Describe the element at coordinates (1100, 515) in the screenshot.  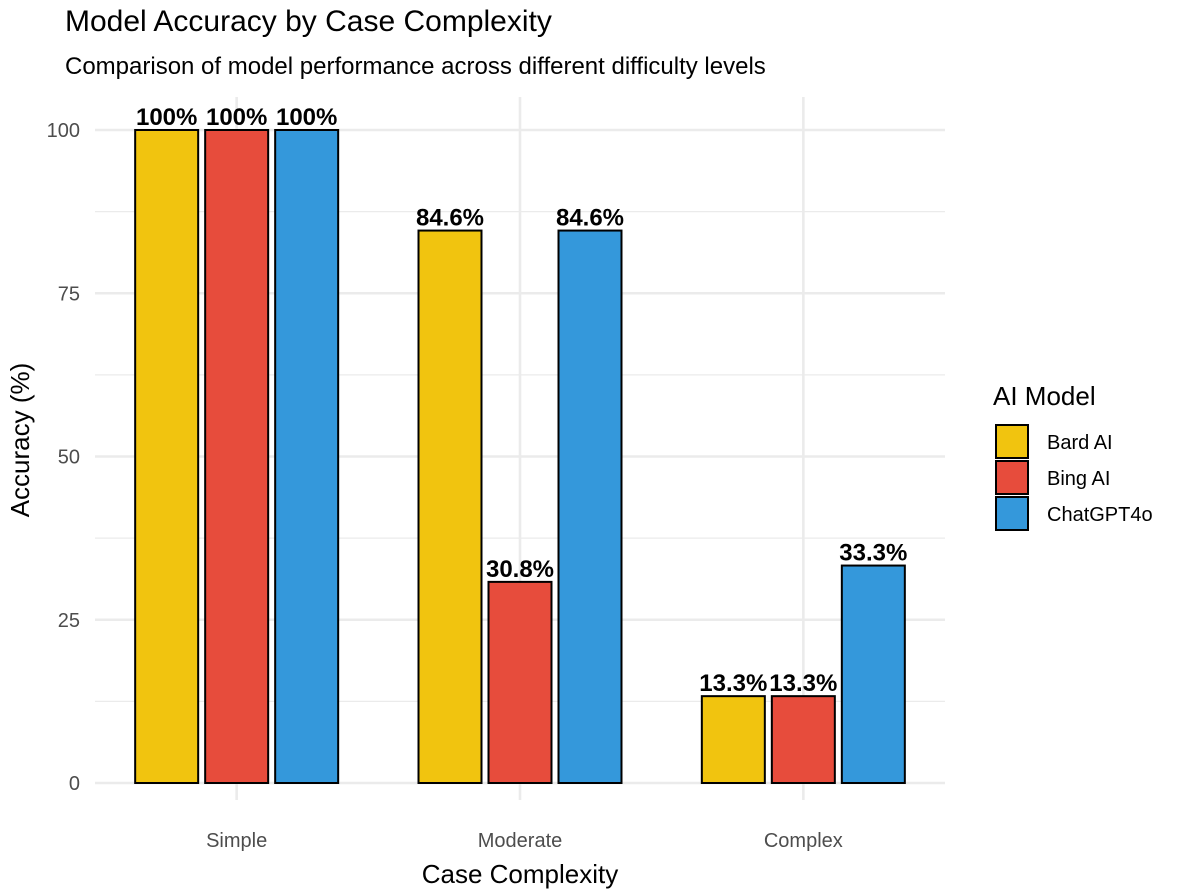
I see `legend-label: ChatGPT4o` at that location.